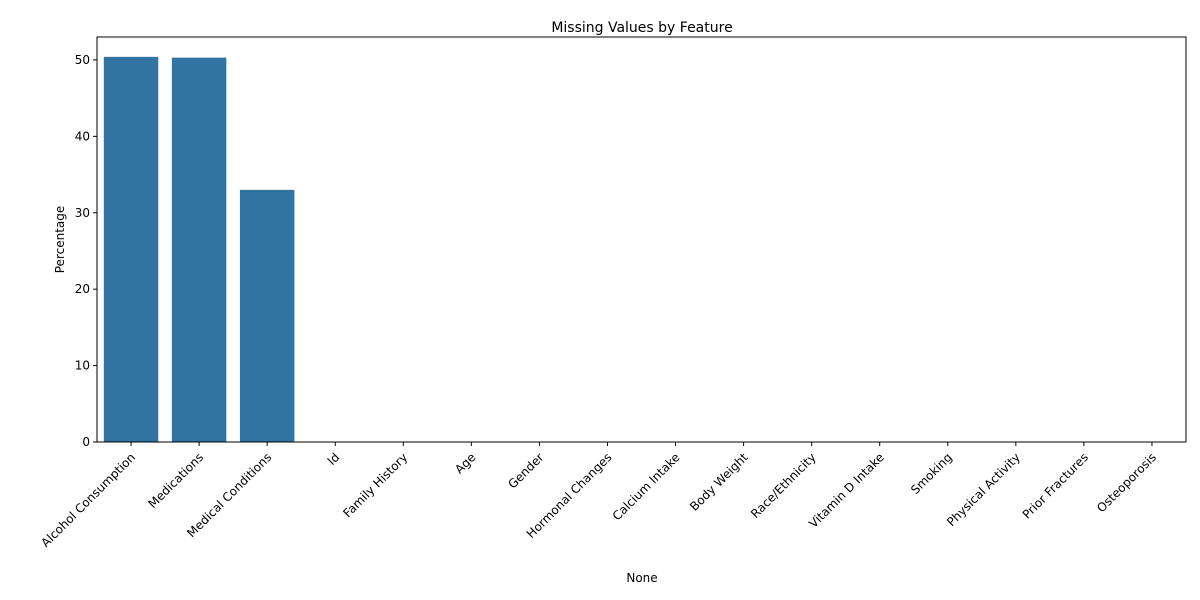 The width and height of the screenshot is (1200, 600). What do you see at coordinates (131, 249) in the screenshot?
I see `bar-alcohol-consumption` at bounding box center [131, 249].